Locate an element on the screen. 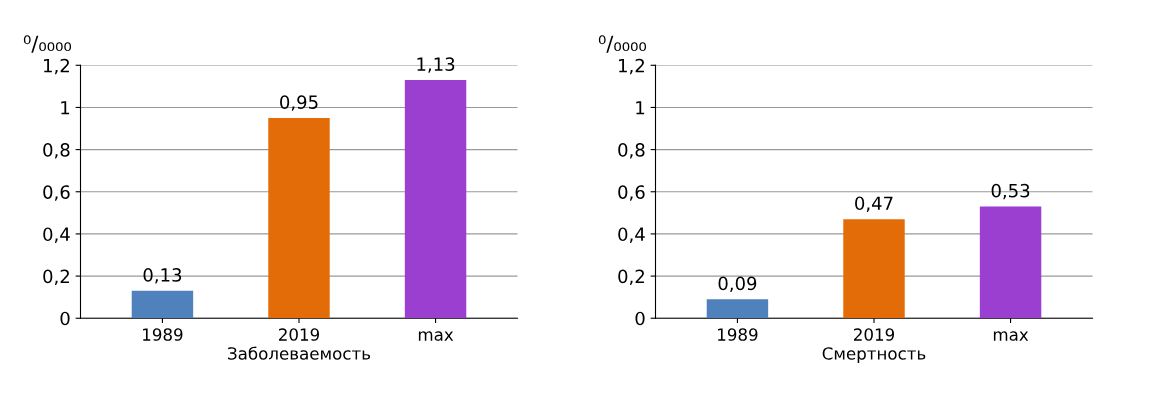 Image resolution: width=1150 pixels, height=408 pixels. data-label: 0,53 is located at coordinates (1010, 191).